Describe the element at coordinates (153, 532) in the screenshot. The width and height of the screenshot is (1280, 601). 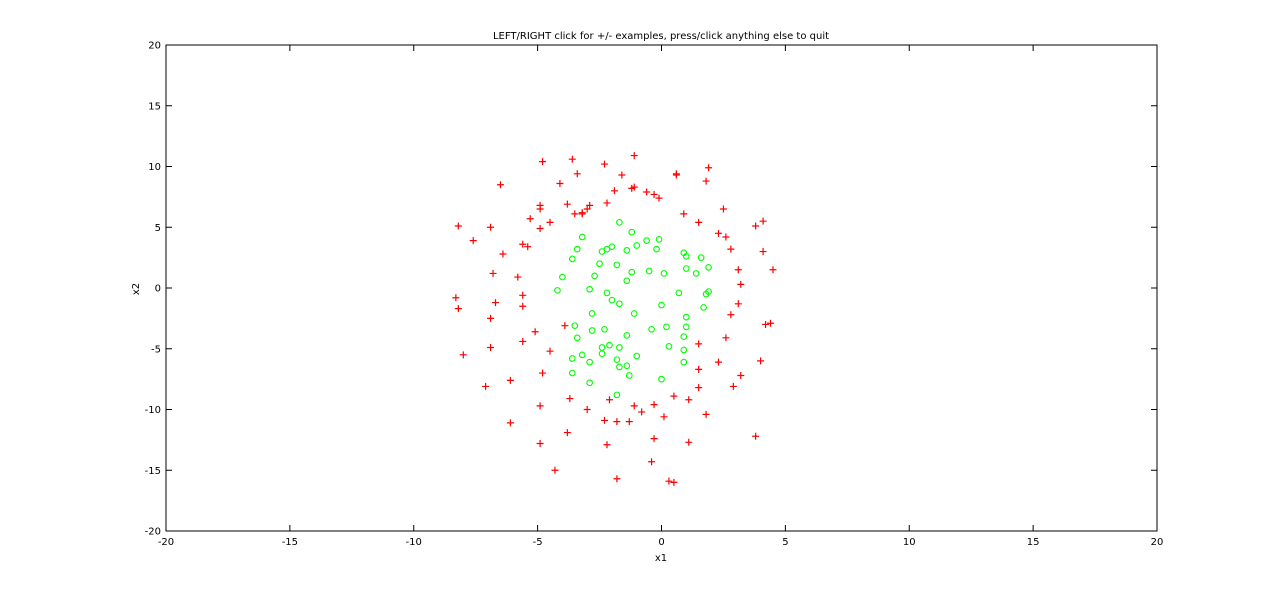
I see `y-tick-label: -20` at that location.